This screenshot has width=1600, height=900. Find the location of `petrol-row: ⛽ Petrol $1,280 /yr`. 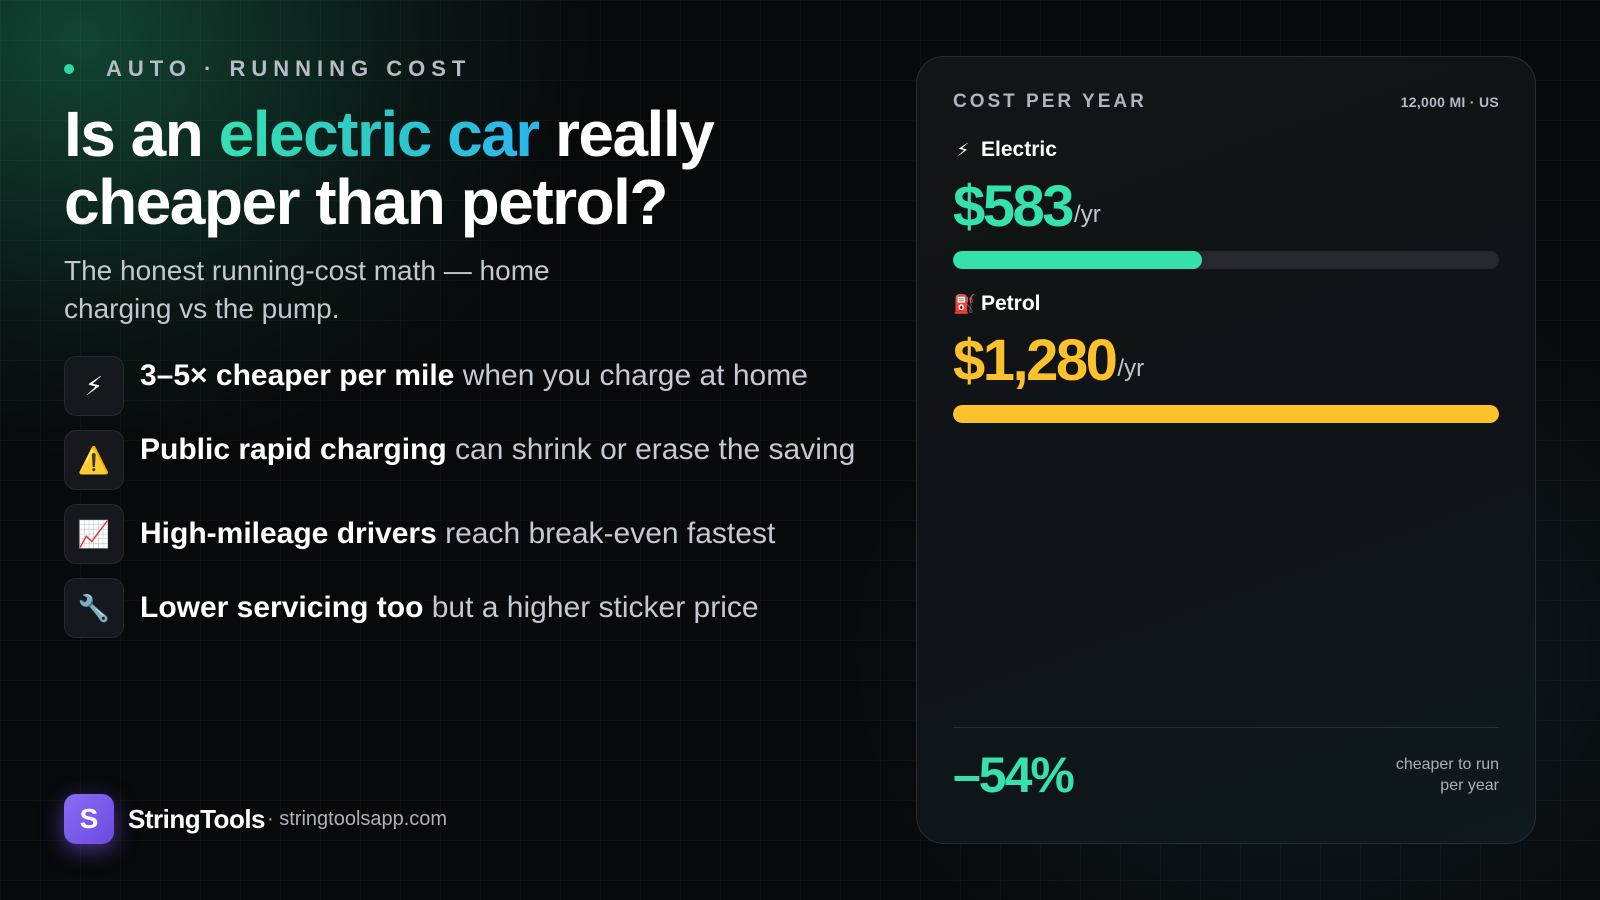

petrol-row: ⛽ Petrol $1,280 /yr is located at coordinates (1226, 357).